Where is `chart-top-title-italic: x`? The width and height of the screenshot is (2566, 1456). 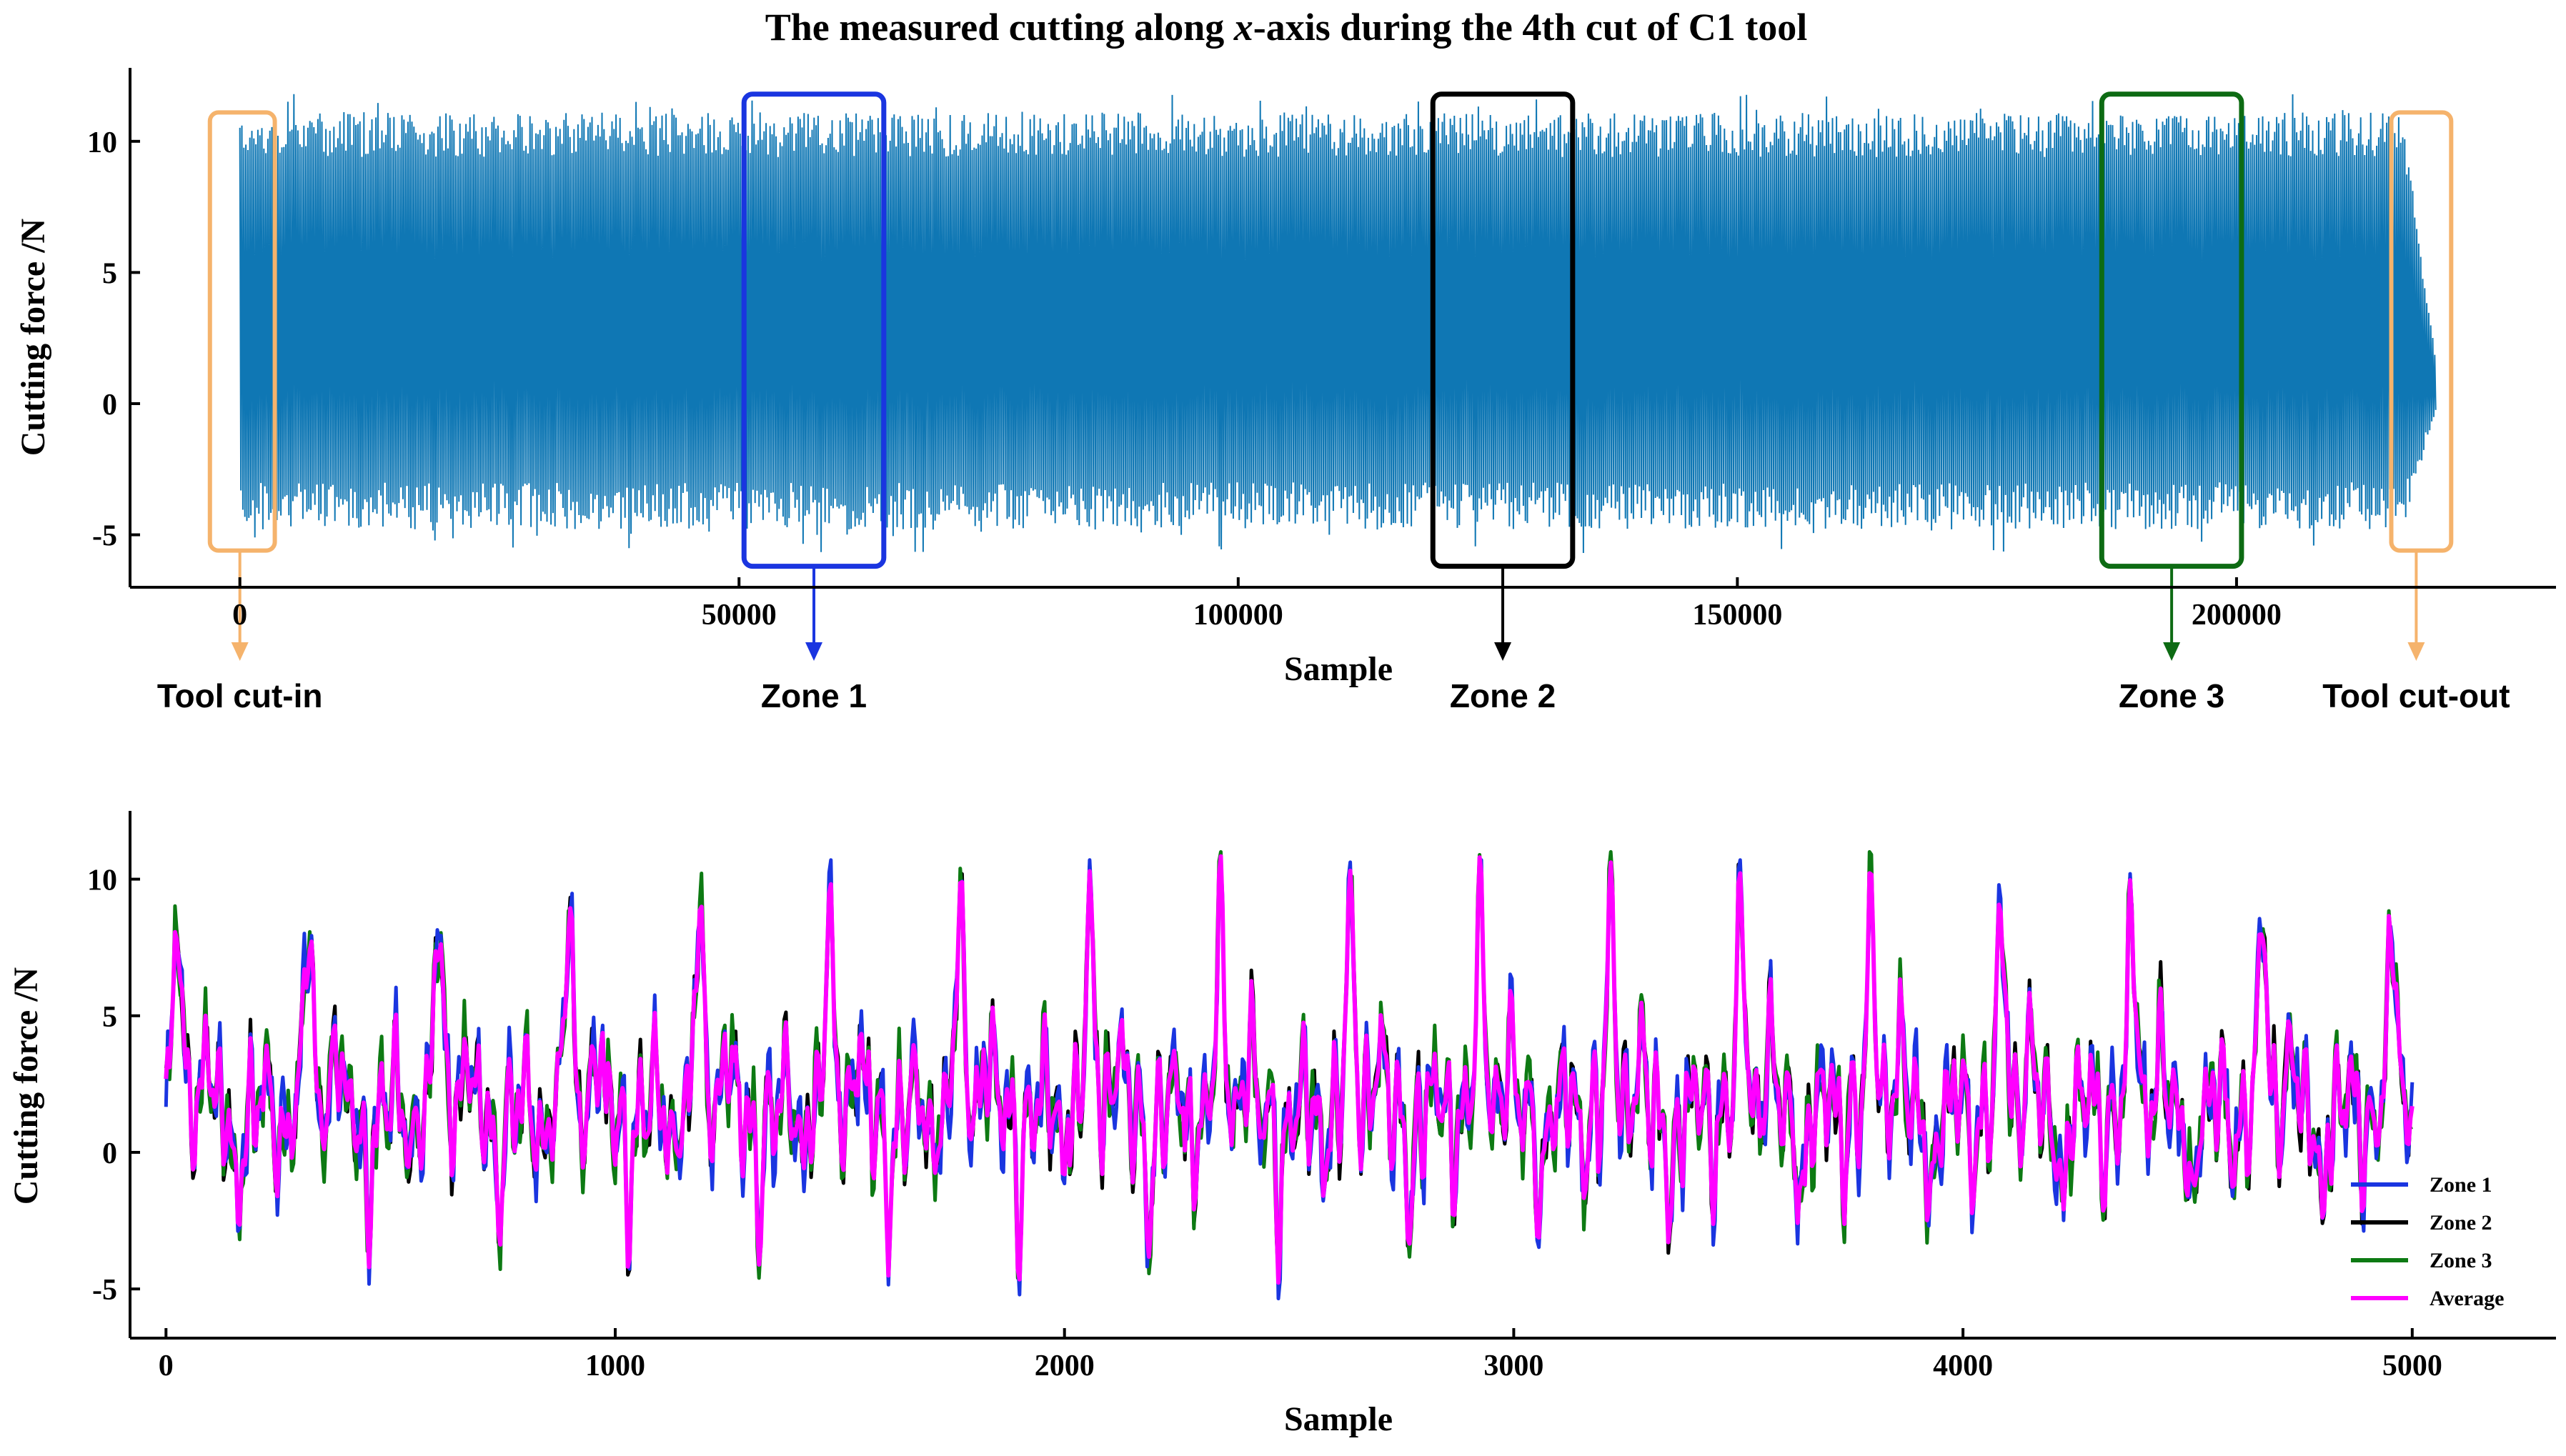
chart-top-title-italic: x is located at coordinates (1243, 27).